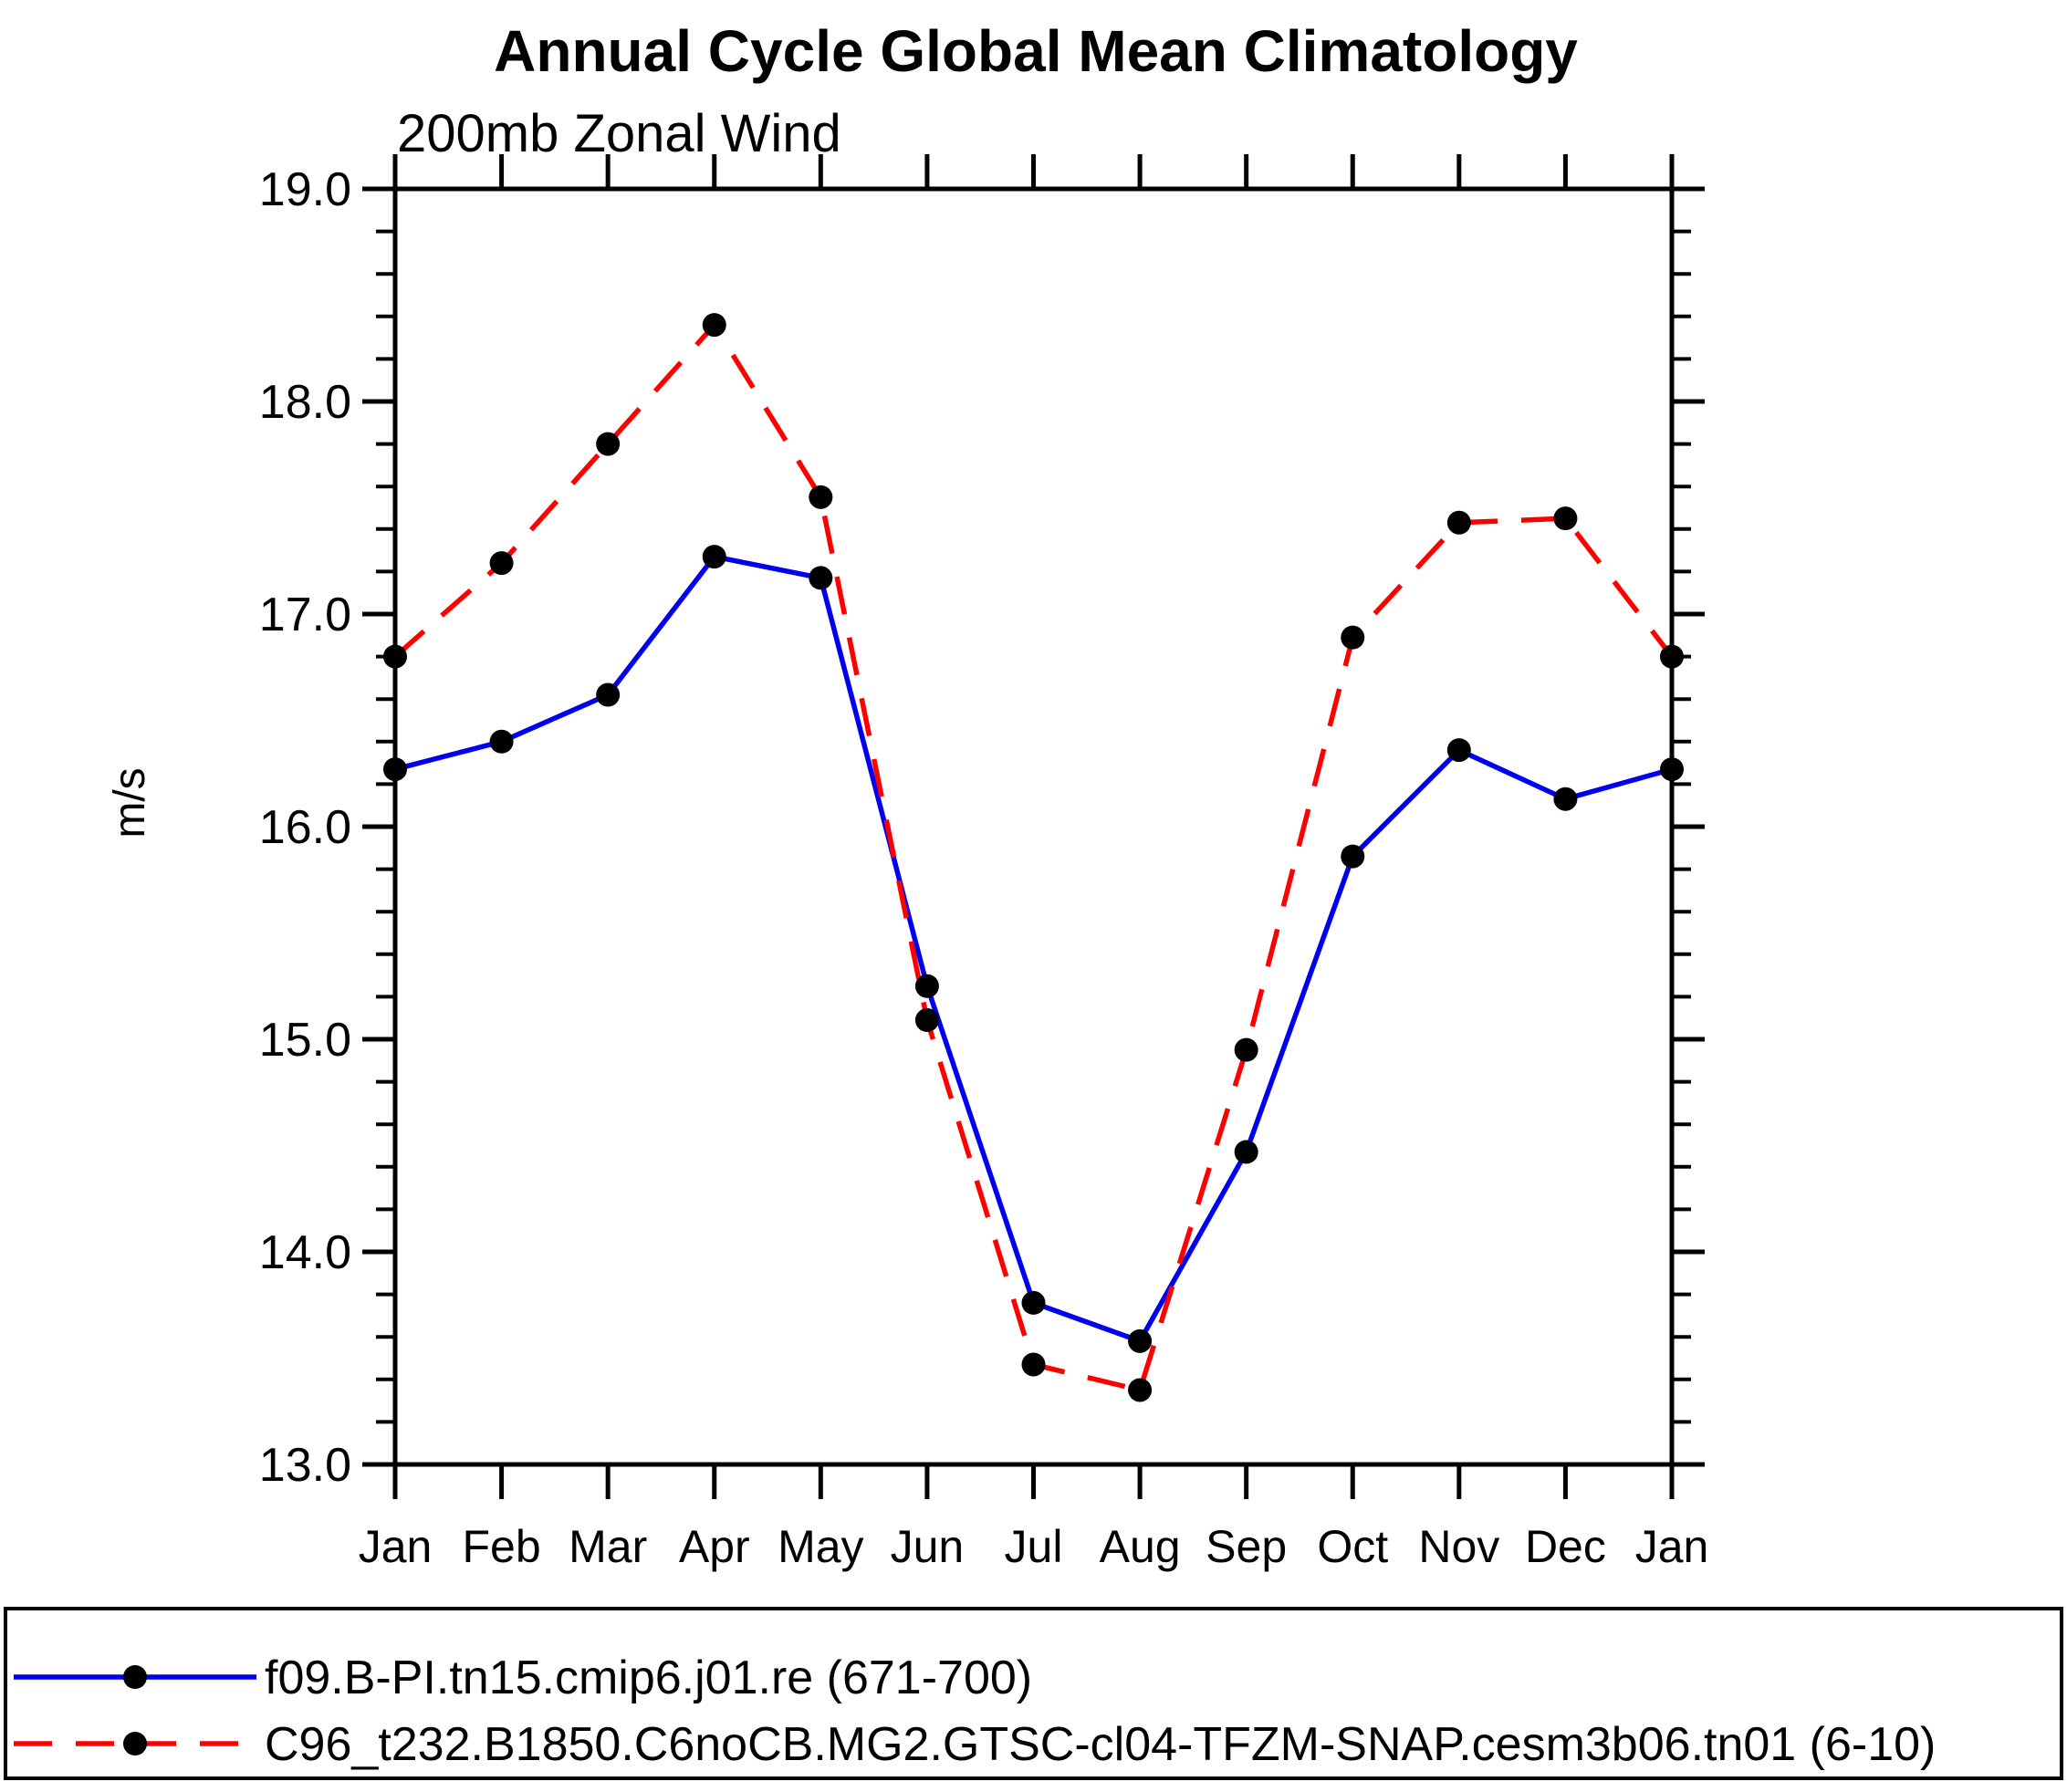 The width and height of the screenshot is (2067, 1792). I want to click on legend-label-0: f09.B-PI.tn15.cmip6.j01.re (671-700), so click(648, 1677).